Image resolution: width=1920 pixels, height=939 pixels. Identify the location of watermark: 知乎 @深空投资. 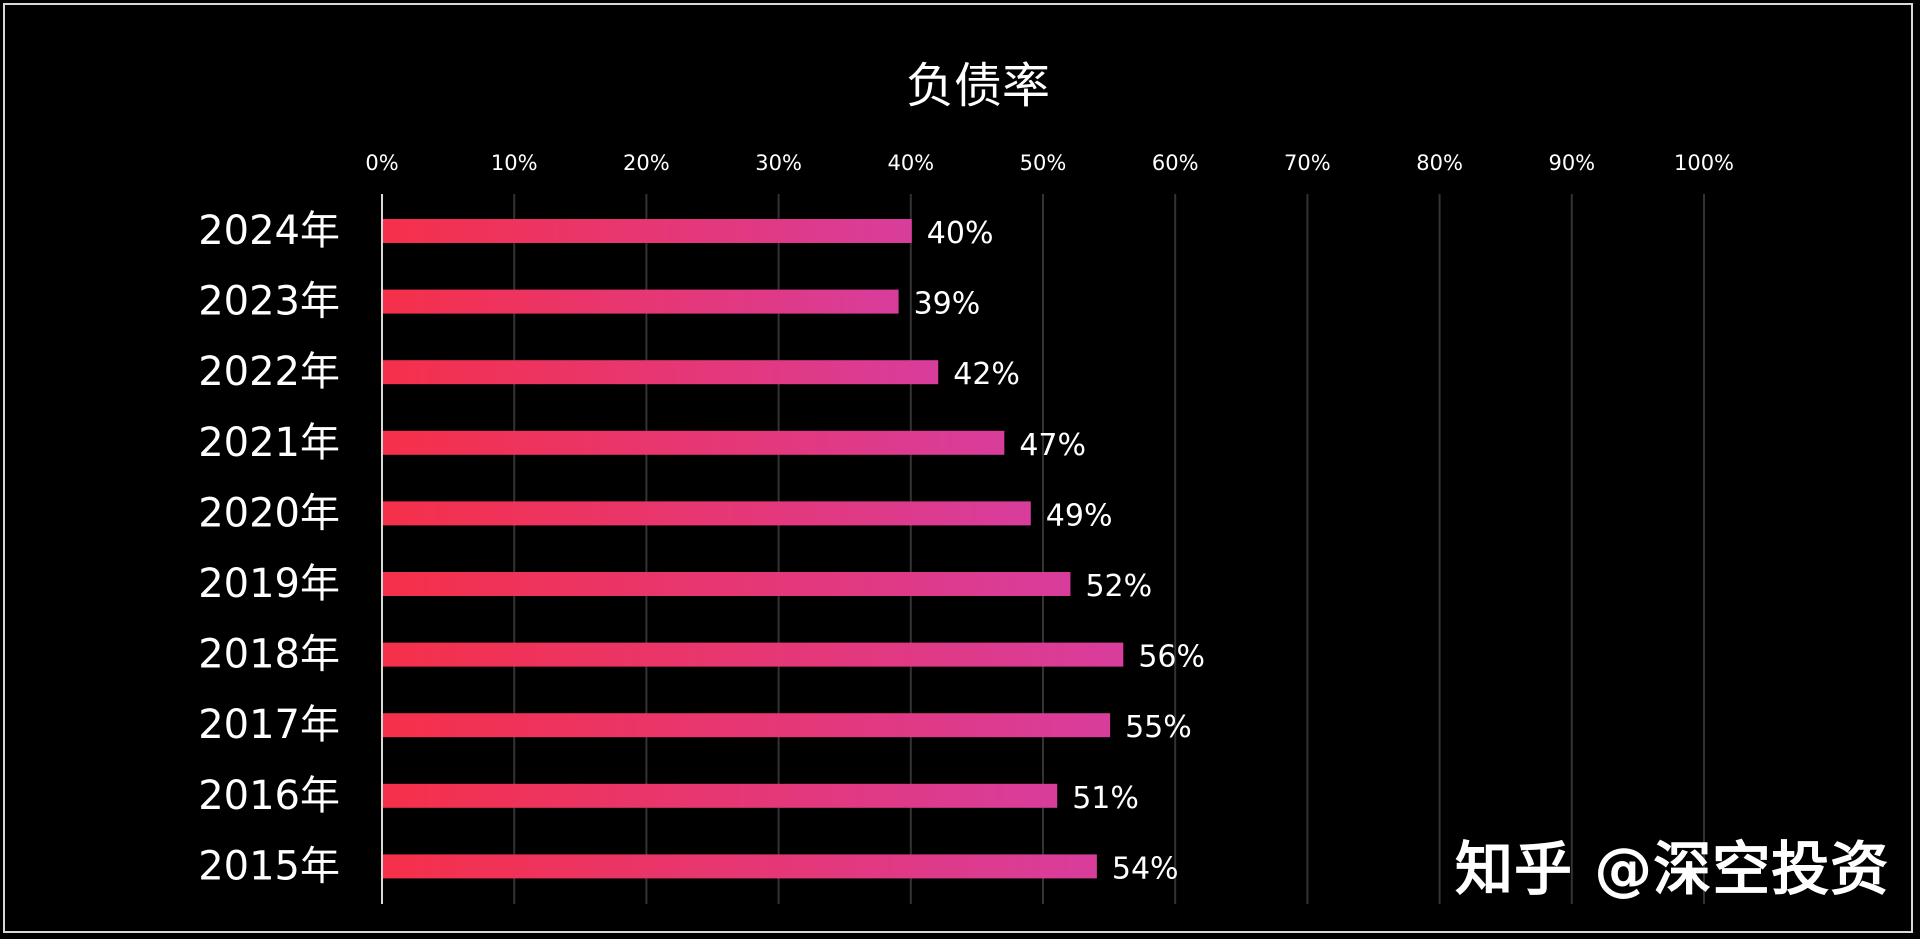
(1672, 869).